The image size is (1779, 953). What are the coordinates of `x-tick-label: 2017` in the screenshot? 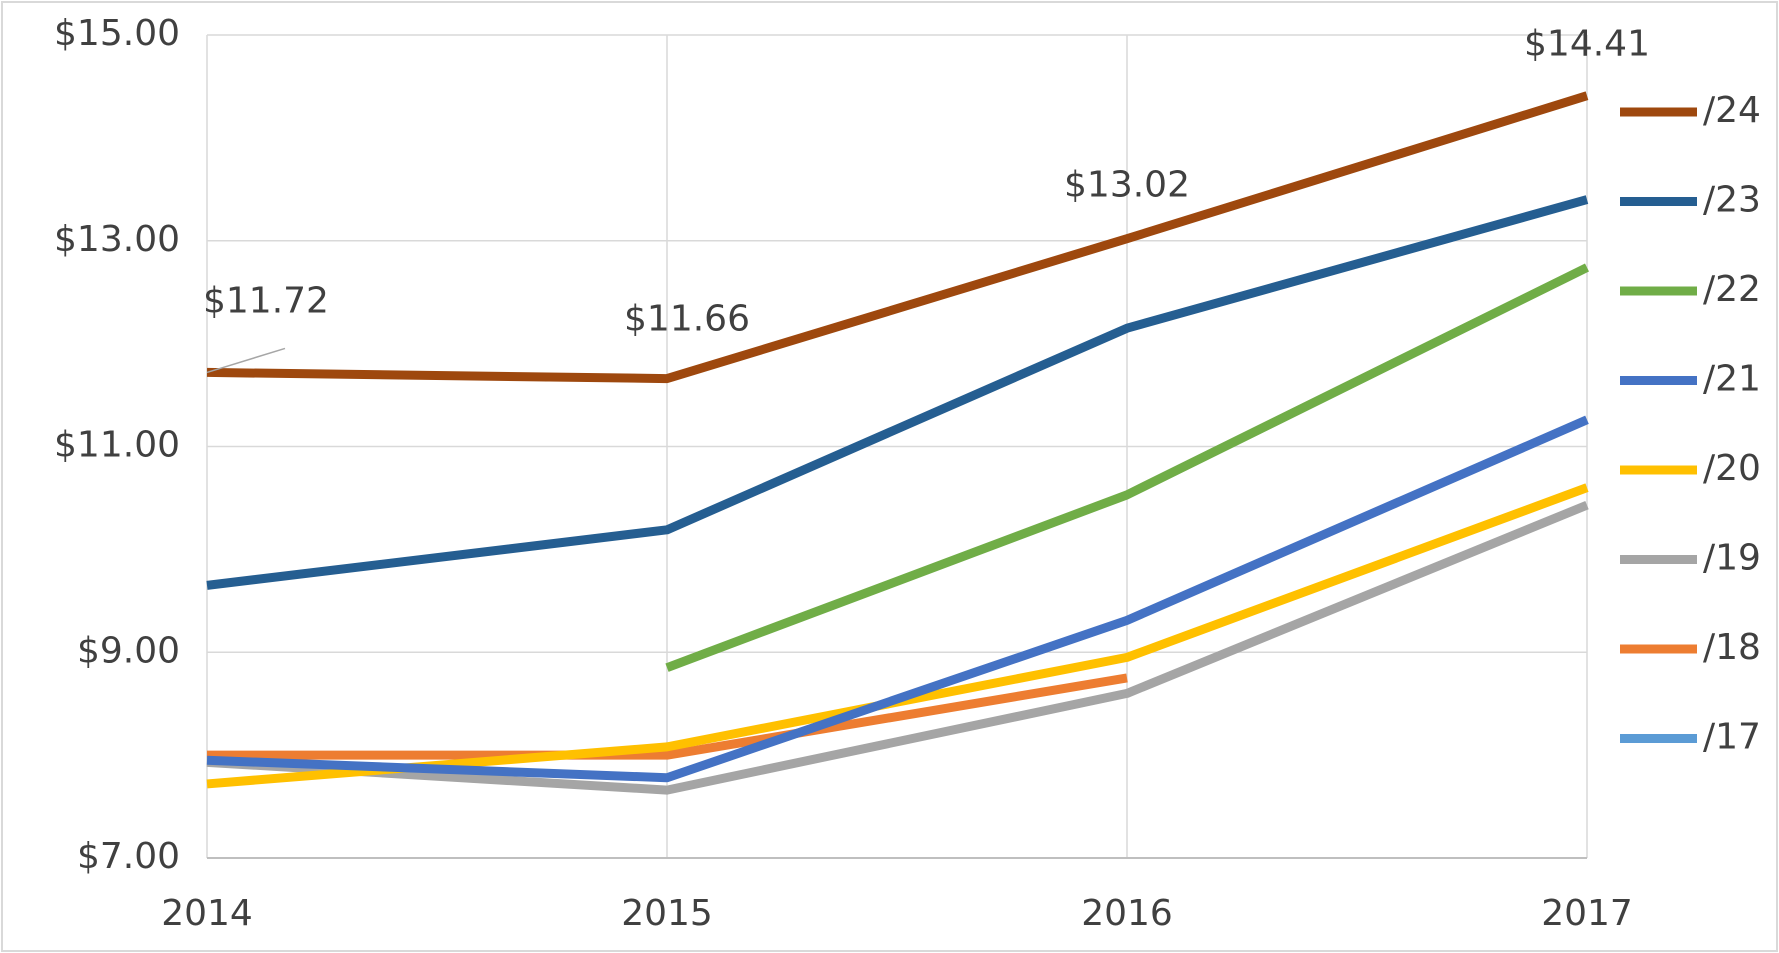 It's located at (1587, 913).